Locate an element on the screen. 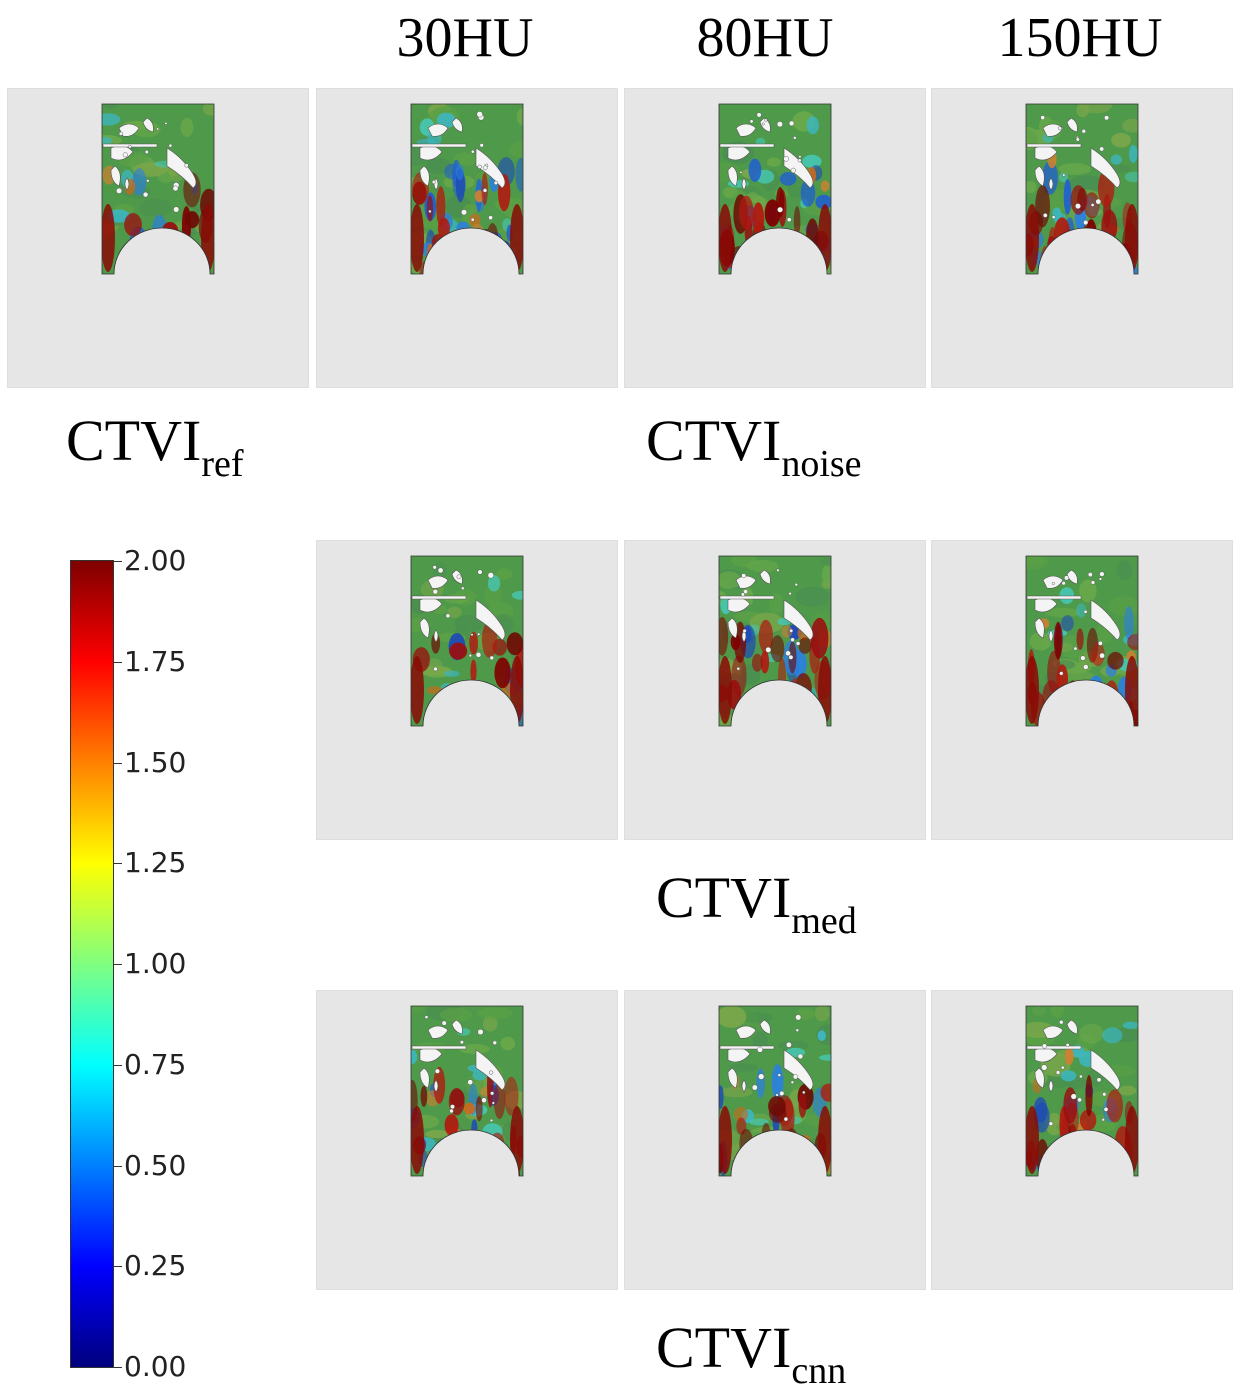 The width and height of the screenshot is (1245, 1392). panel-noise-30hu is located at coordinates (467, 238).